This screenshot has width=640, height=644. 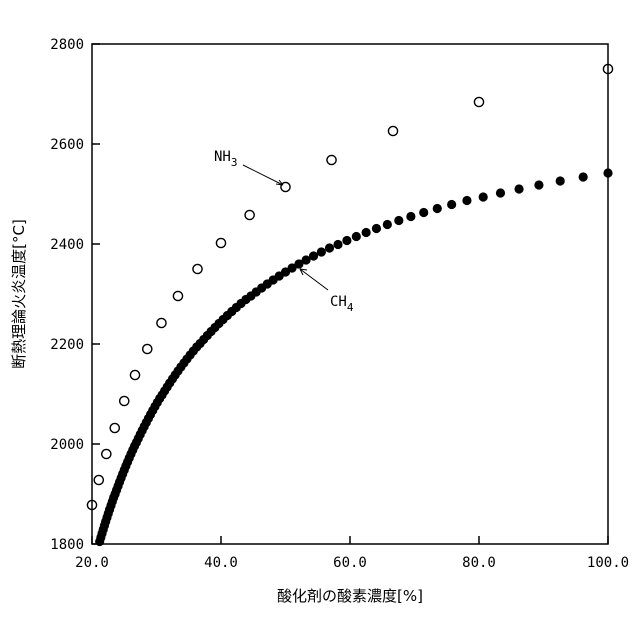 I want to click on y-tick-label: 2800, so click(x=67, y=45).